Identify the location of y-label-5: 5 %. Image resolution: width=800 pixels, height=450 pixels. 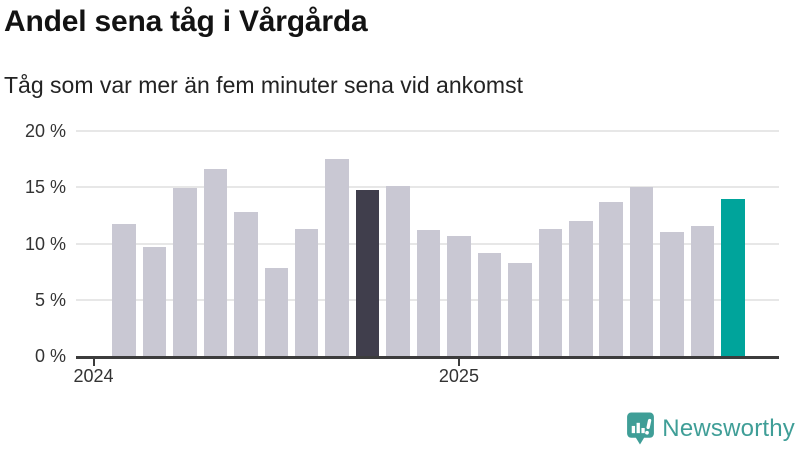
(50, 299).